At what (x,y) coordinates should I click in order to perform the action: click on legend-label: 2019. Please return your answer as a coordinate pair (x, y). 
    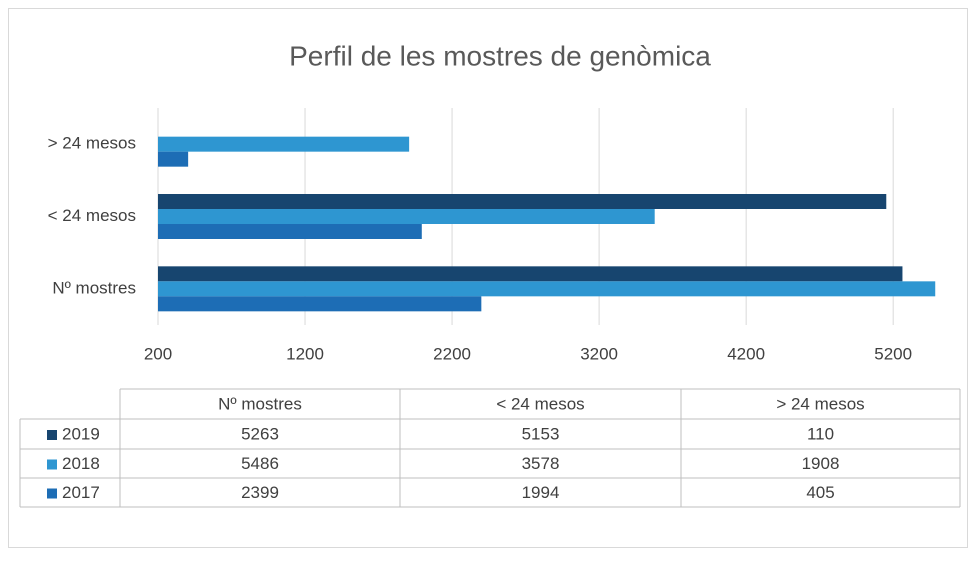
    Looking at the image, I should click on (81, 433).